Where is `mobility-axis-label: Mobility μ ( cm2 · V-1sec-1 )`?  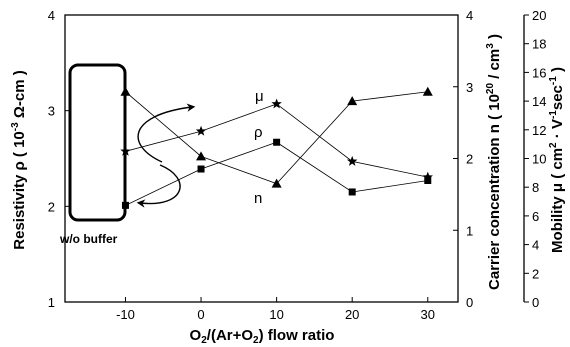
mobility-axis-label: Mobility μ ( cm2 · V-1sec-1 ) is located at coordinates (557, 160).